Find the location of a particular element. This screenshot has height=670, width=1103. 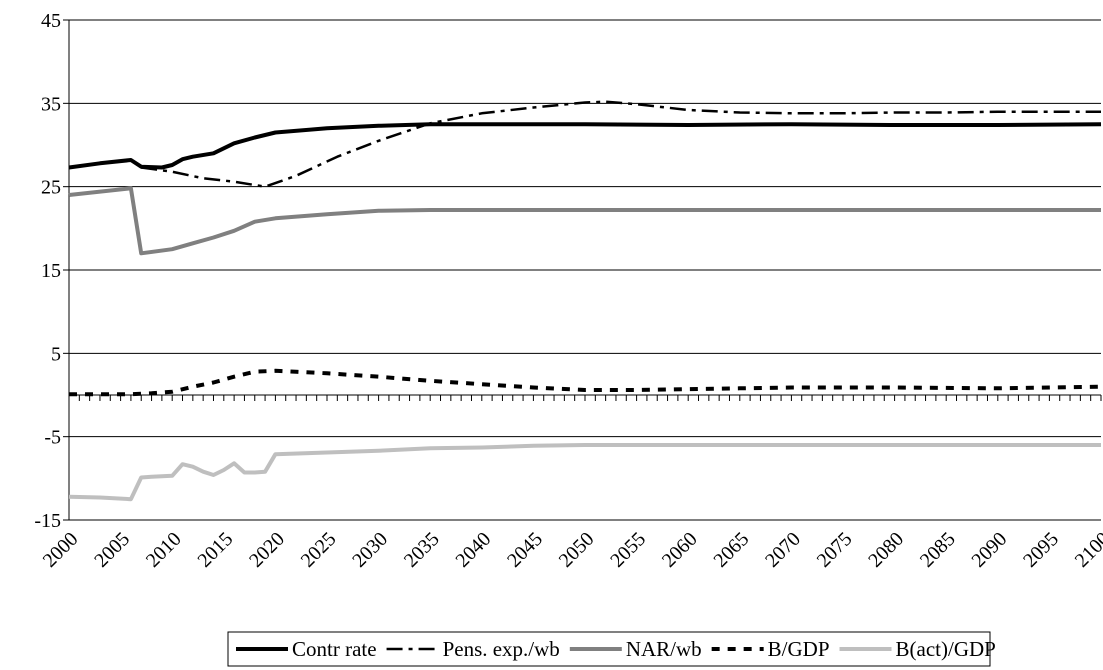

x-tick-label: 2005 is located at coordinates (112, 550).